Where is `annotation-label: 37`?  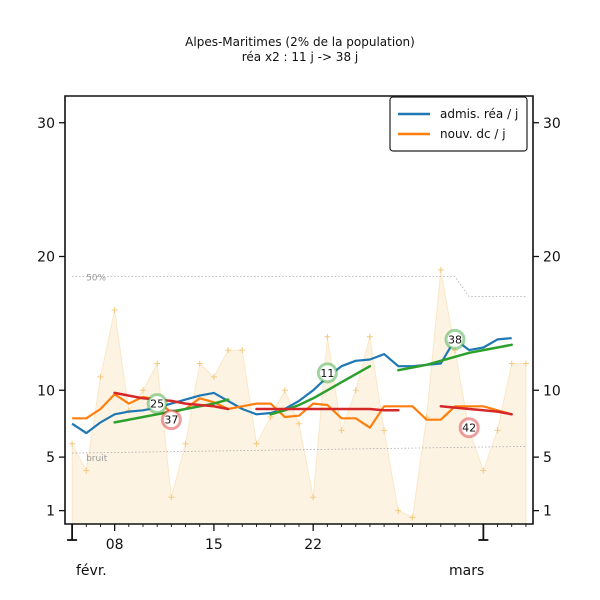 annotation-label: 37 is located at coordinates (171, 420).